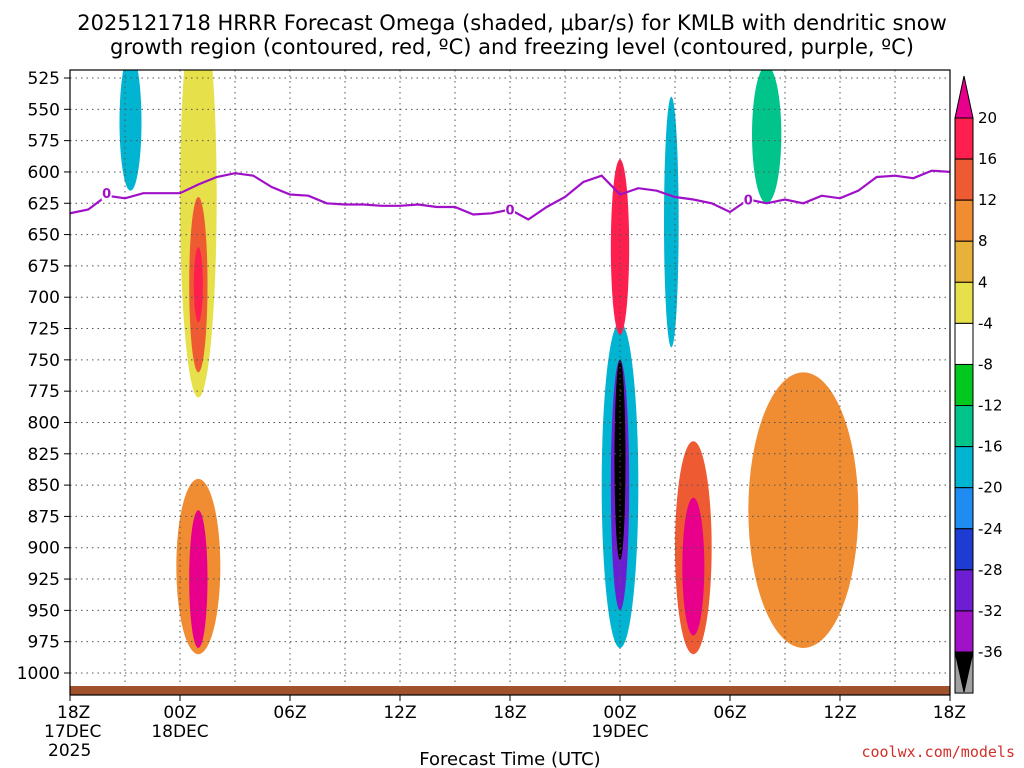 Image resolution: width=1024 pixels, height=768 pixels. I want to click on colorbar-label-4: 4, so click(983, 282).